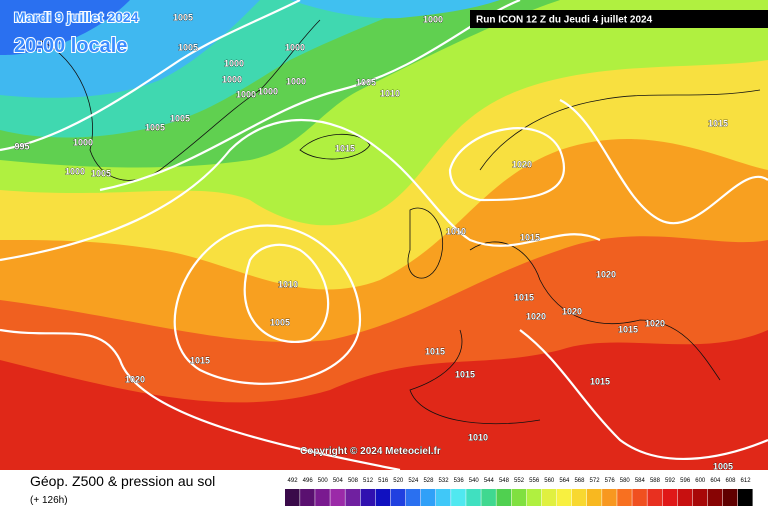 This screenshot has width=768, height=512. What do you see at coordinates (70, 46) in the screenshot?
I see `map-time: 20:00 locale` at bounding box center [70, 46].